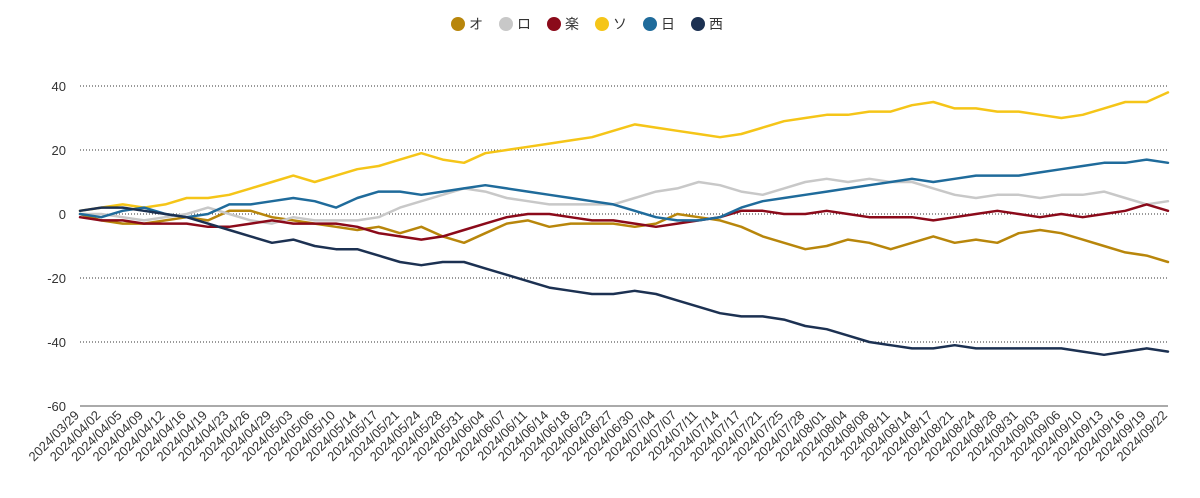 The width and height of the screenshot is (1200, 498). What do you see at coordinates (620, 24) in the screenshot?
I see `legend-label: ソ` at bounding box center [620, 24].